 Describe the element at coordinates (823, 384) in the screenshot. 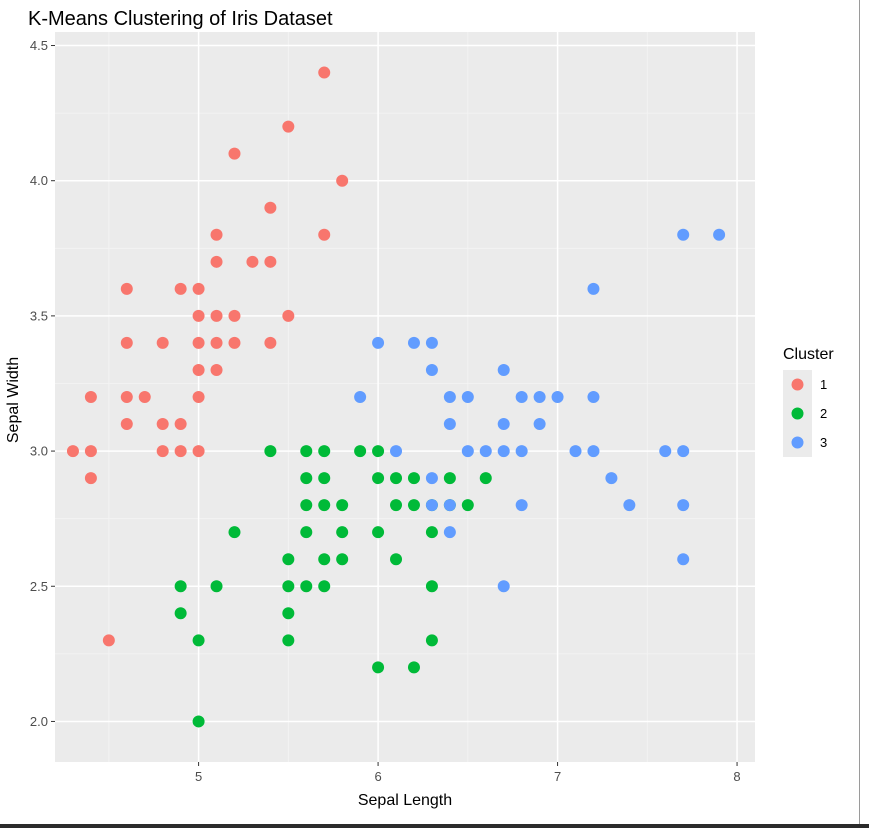

I see `legend-label-1: 1` at that location.